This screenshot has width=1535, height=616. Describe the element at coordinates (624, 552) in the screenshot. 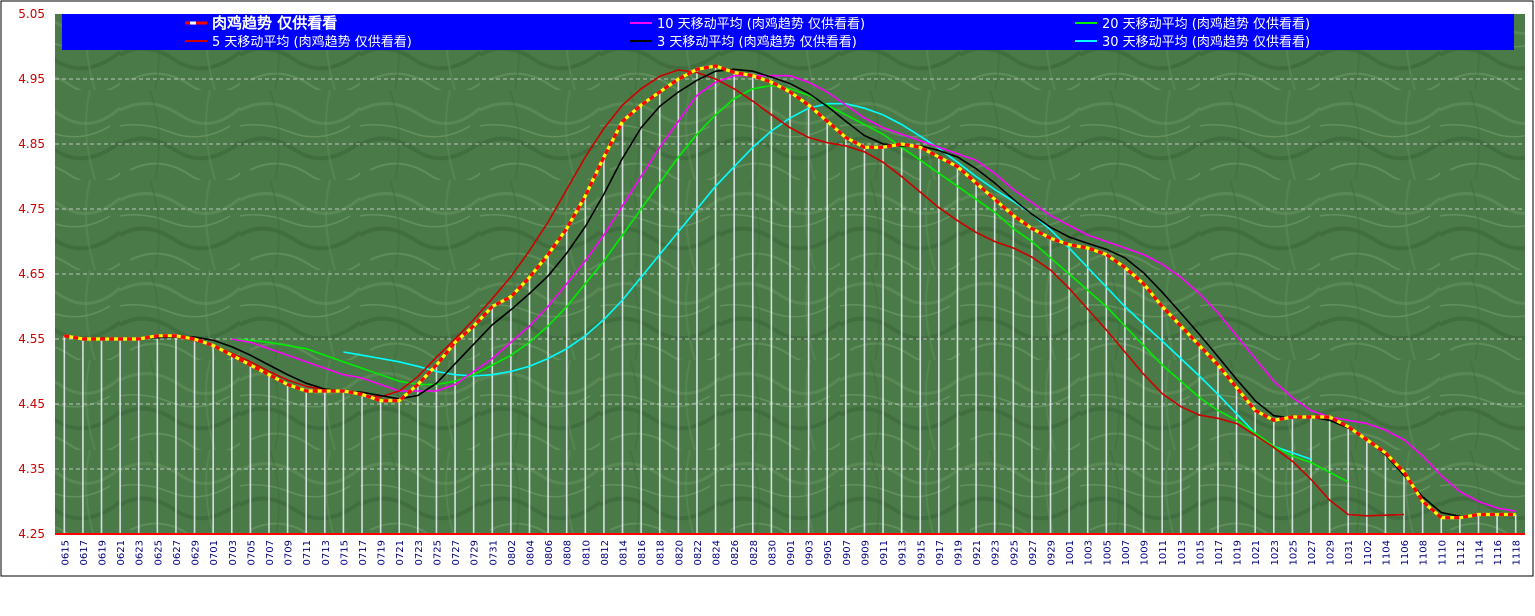

I see `x-tick-label: 0814` at that location.